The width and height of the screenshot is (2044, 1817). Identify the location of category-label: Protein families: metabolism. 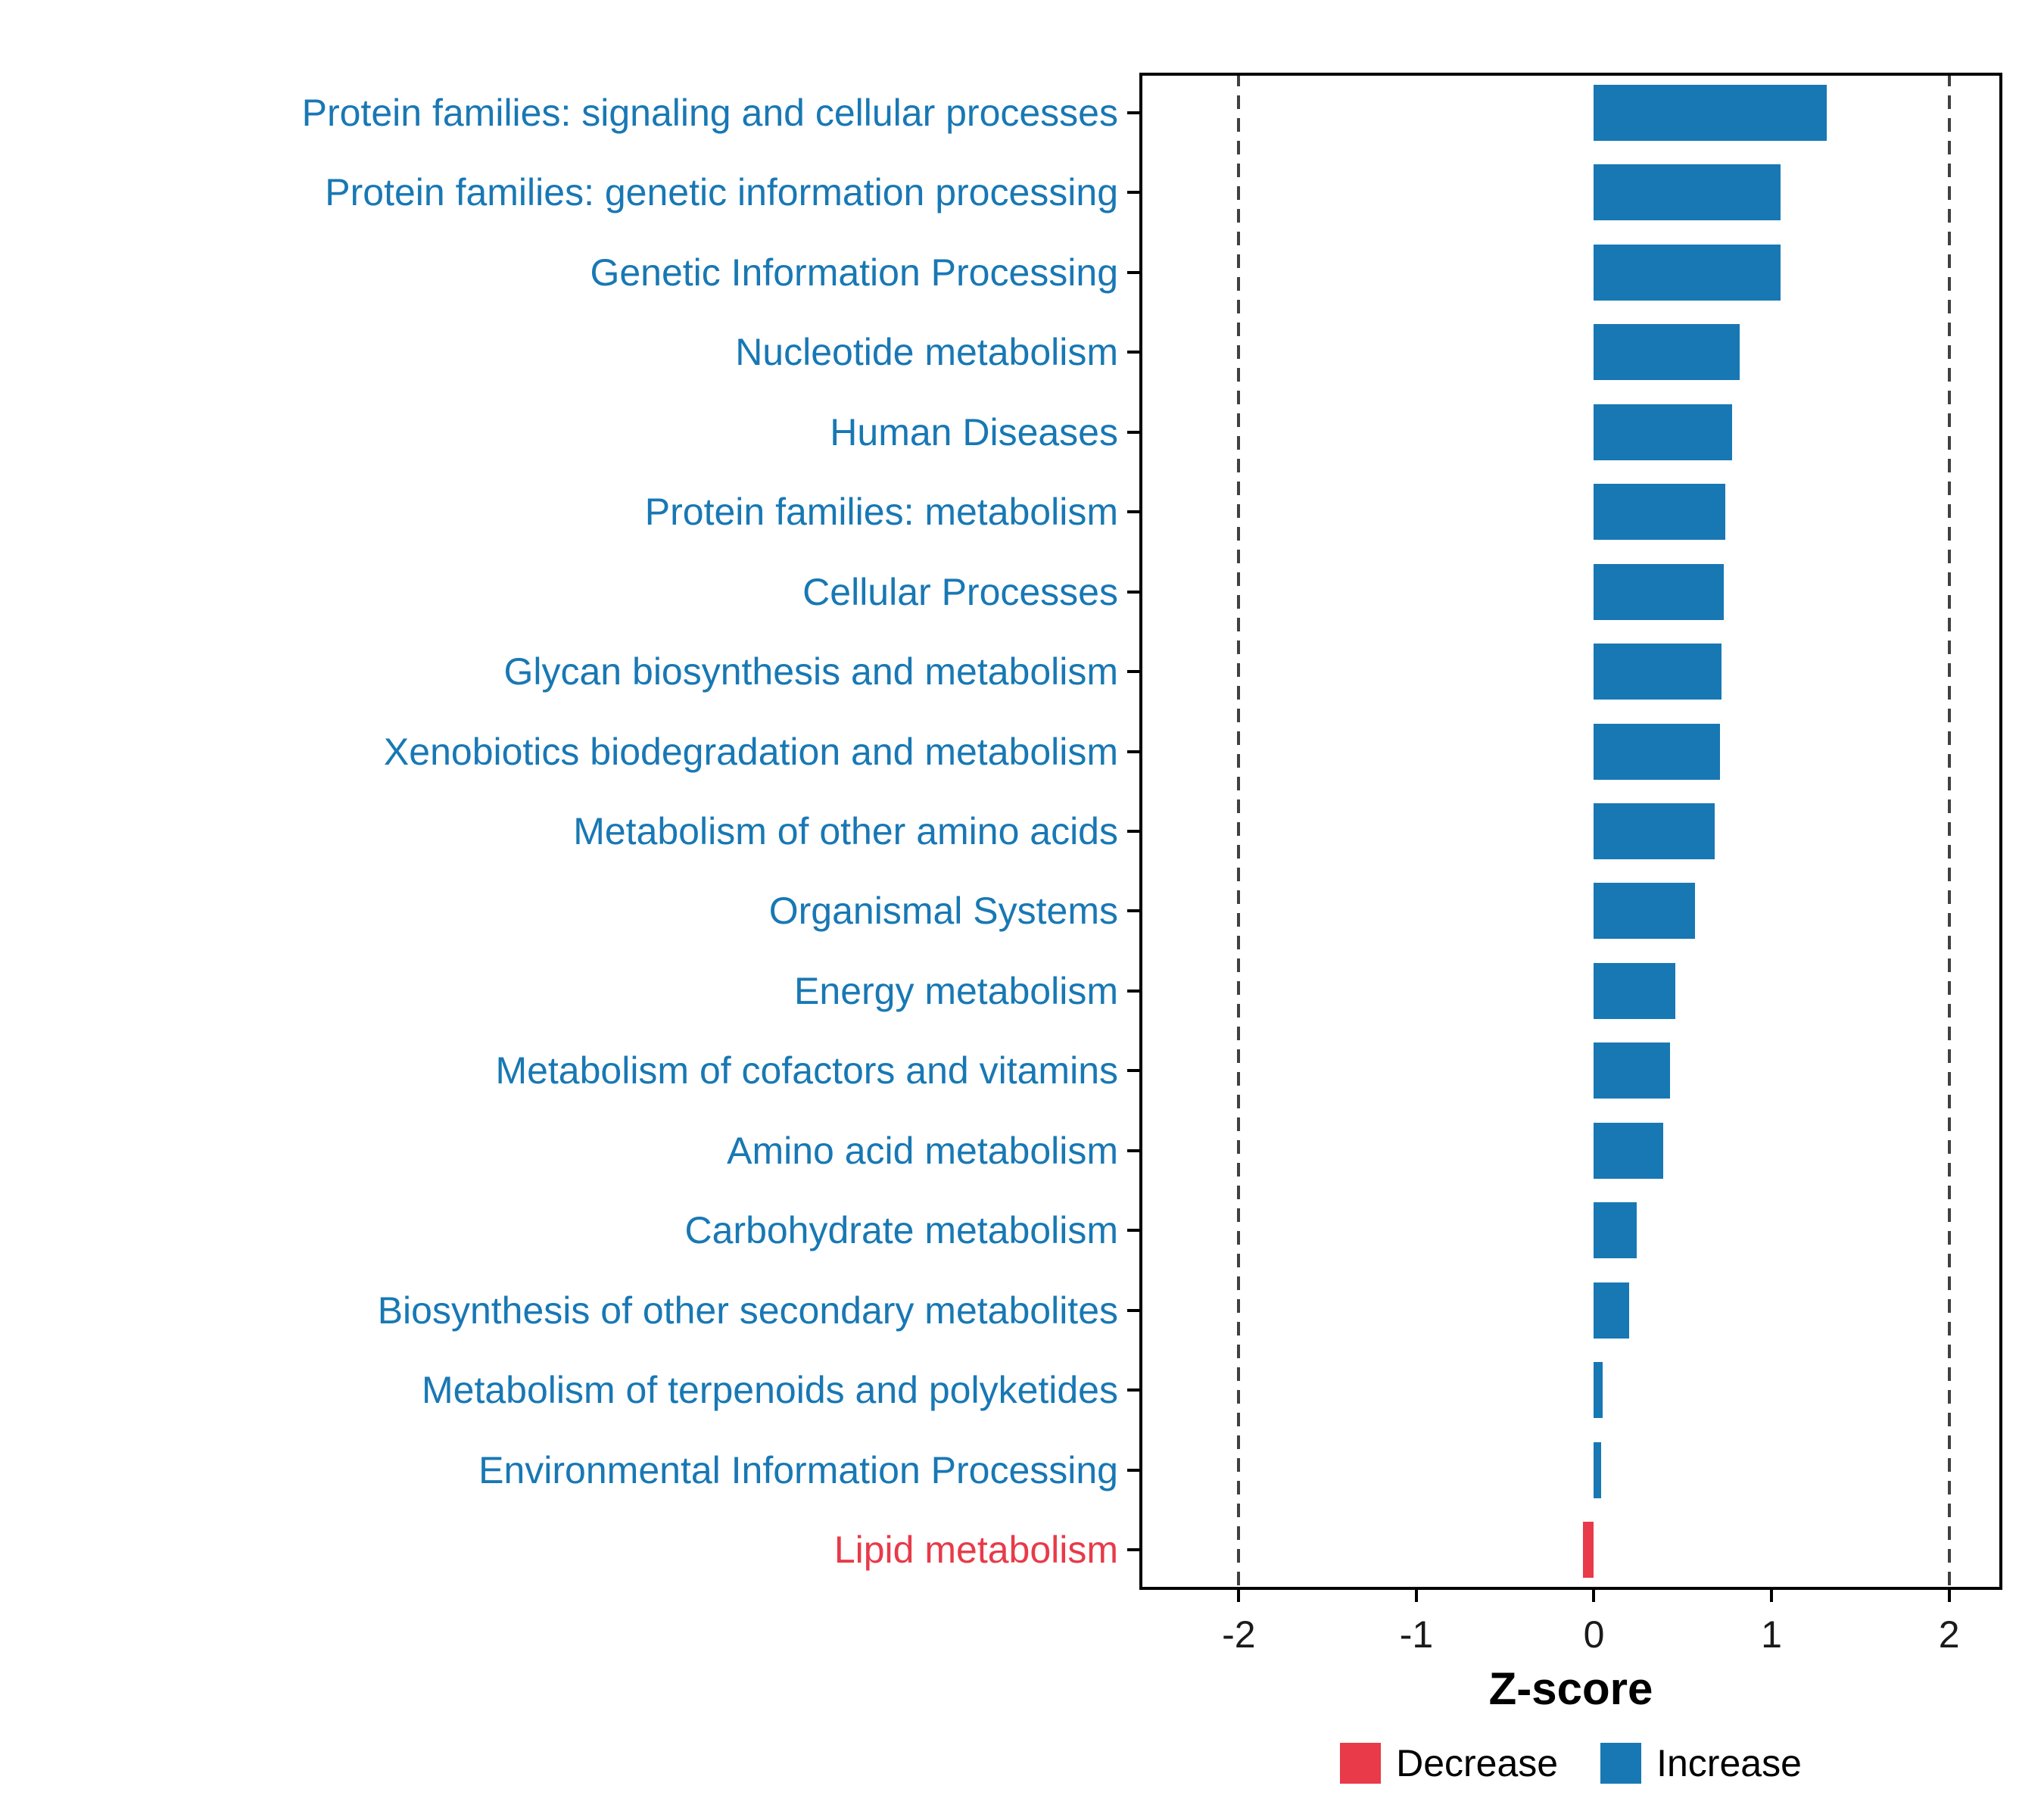
(881, 512).